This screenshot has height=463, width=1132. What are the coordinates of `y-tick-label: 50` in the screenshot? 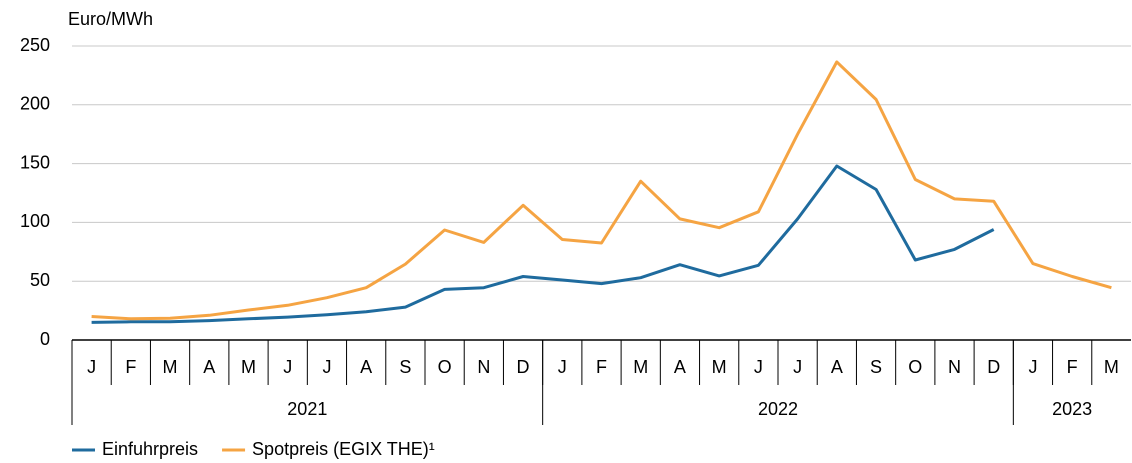 It's located at (40, 280).